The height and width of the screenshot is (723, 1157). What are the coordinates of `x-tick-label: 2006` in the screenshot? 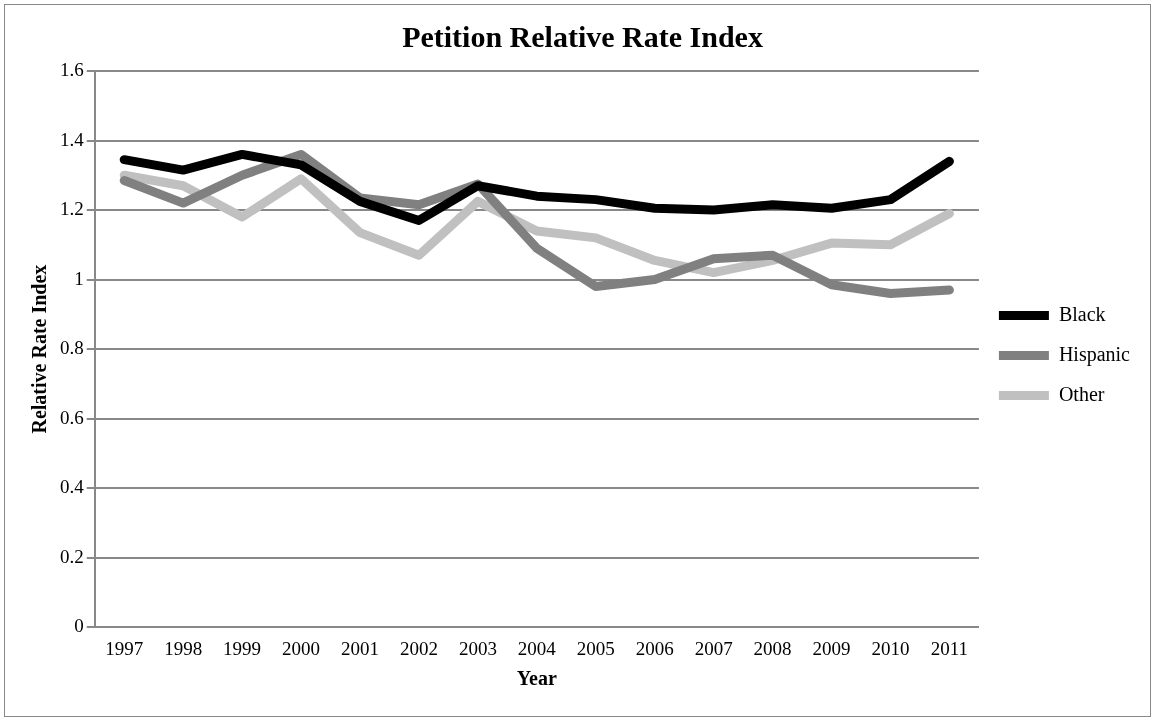 It's located at (654, 648).